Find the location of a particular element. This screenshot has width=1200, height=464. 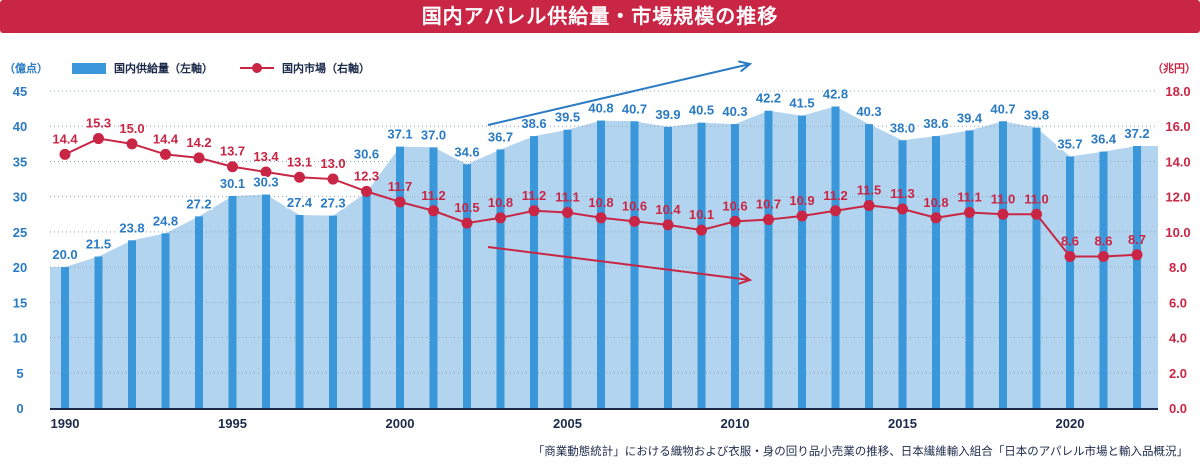

supply-data-label: 37.1 is located at coordinates (399, 134).